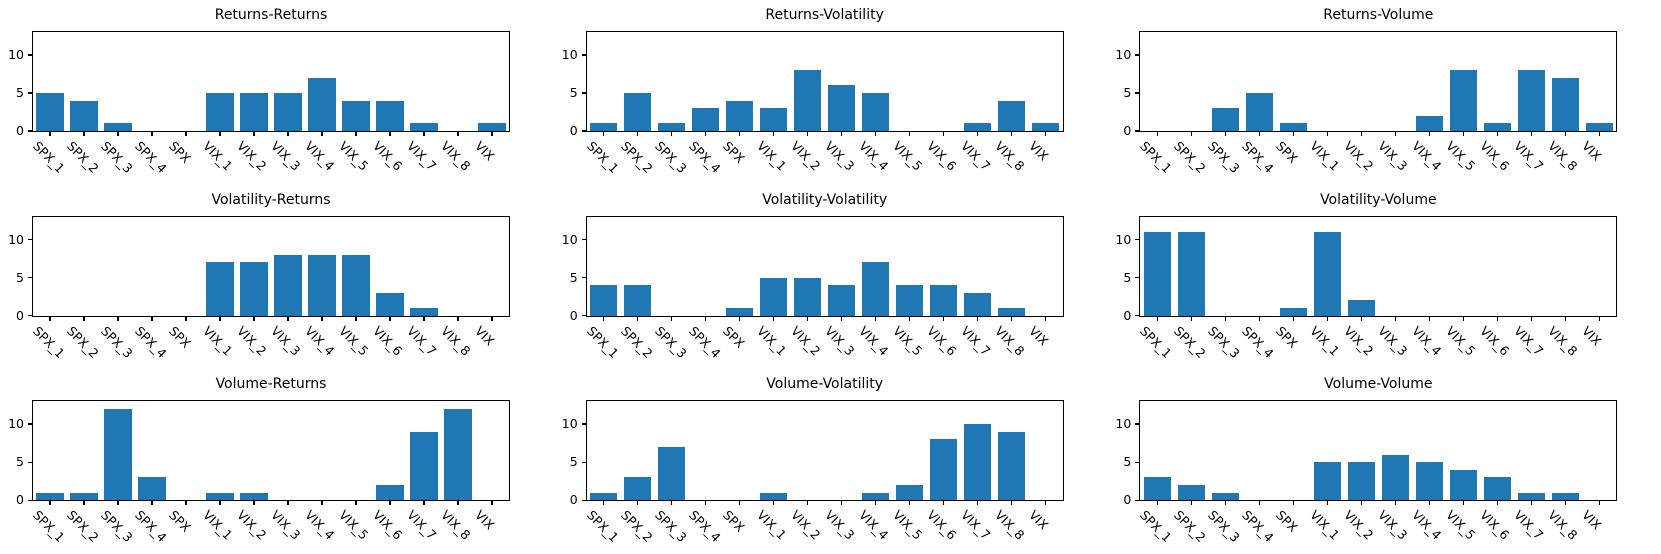 The width and height of the screenshot is (1661, 554). What do you see at coordinates (1009, 340) in the screenshot?
I see `x-tick-label: VIX_8` at bounding box center [1009, 340].